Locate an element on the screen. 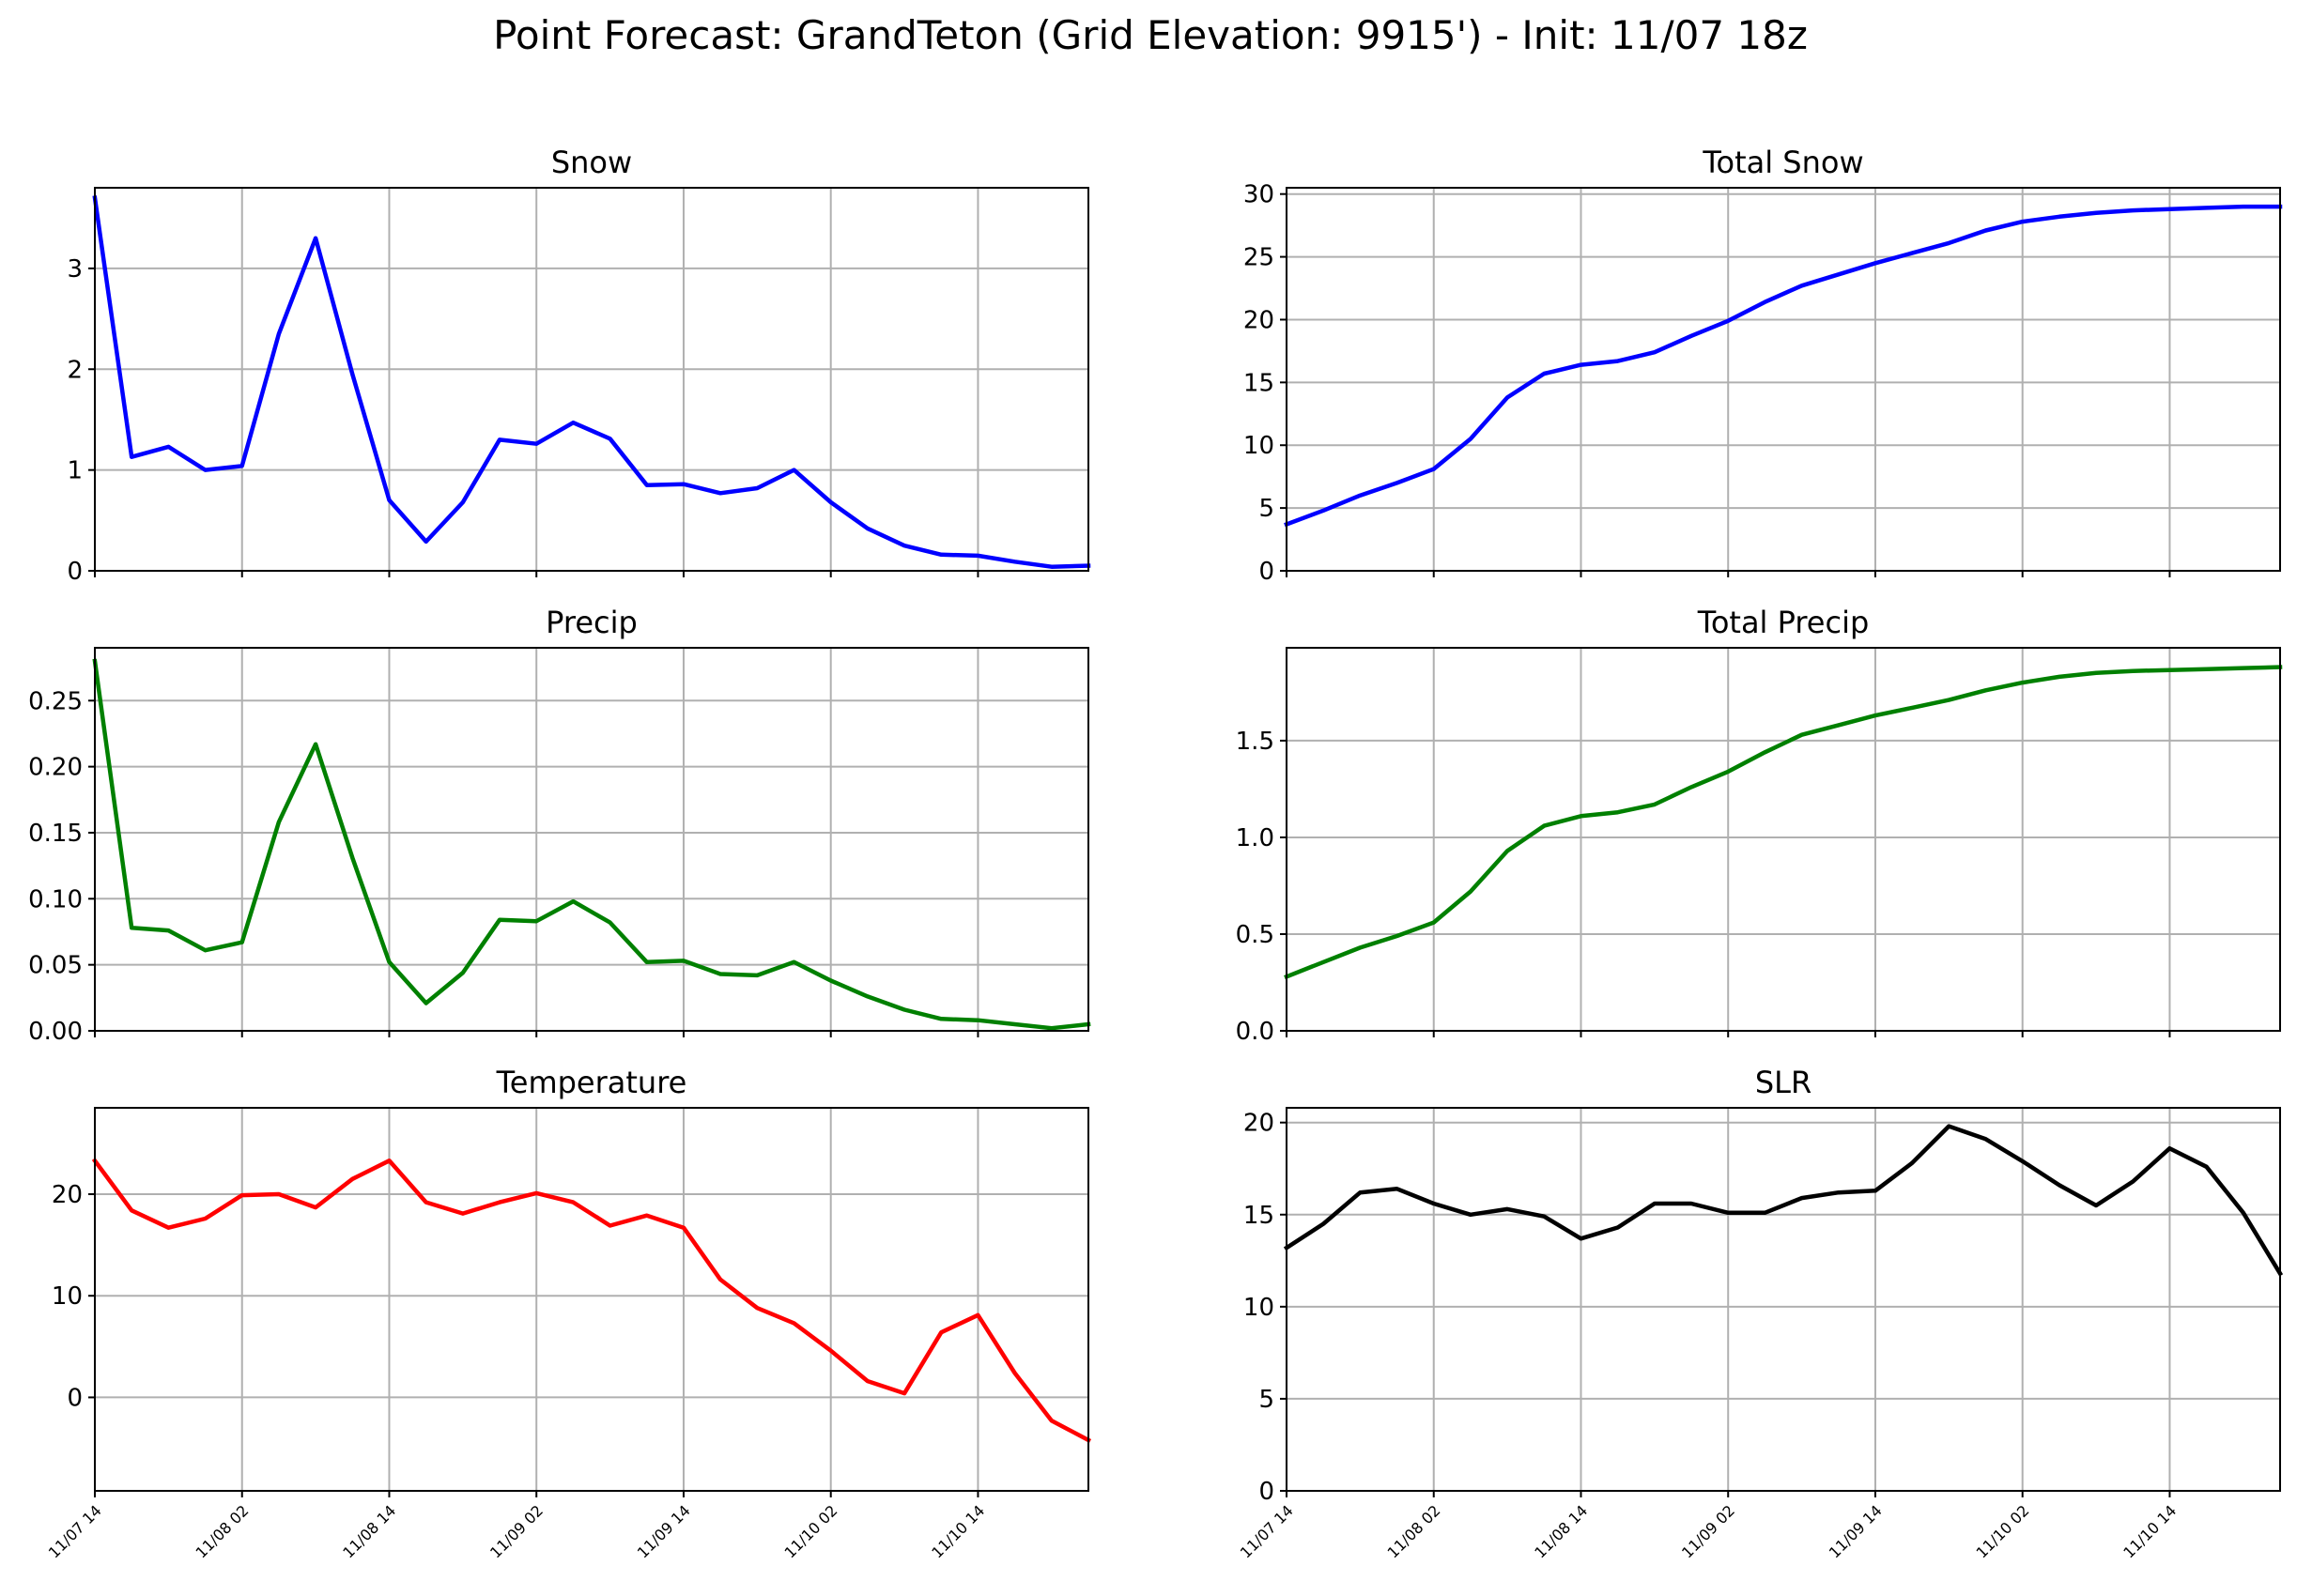  y-tick-label: 1.0 is located at coordinates (1255, 838).